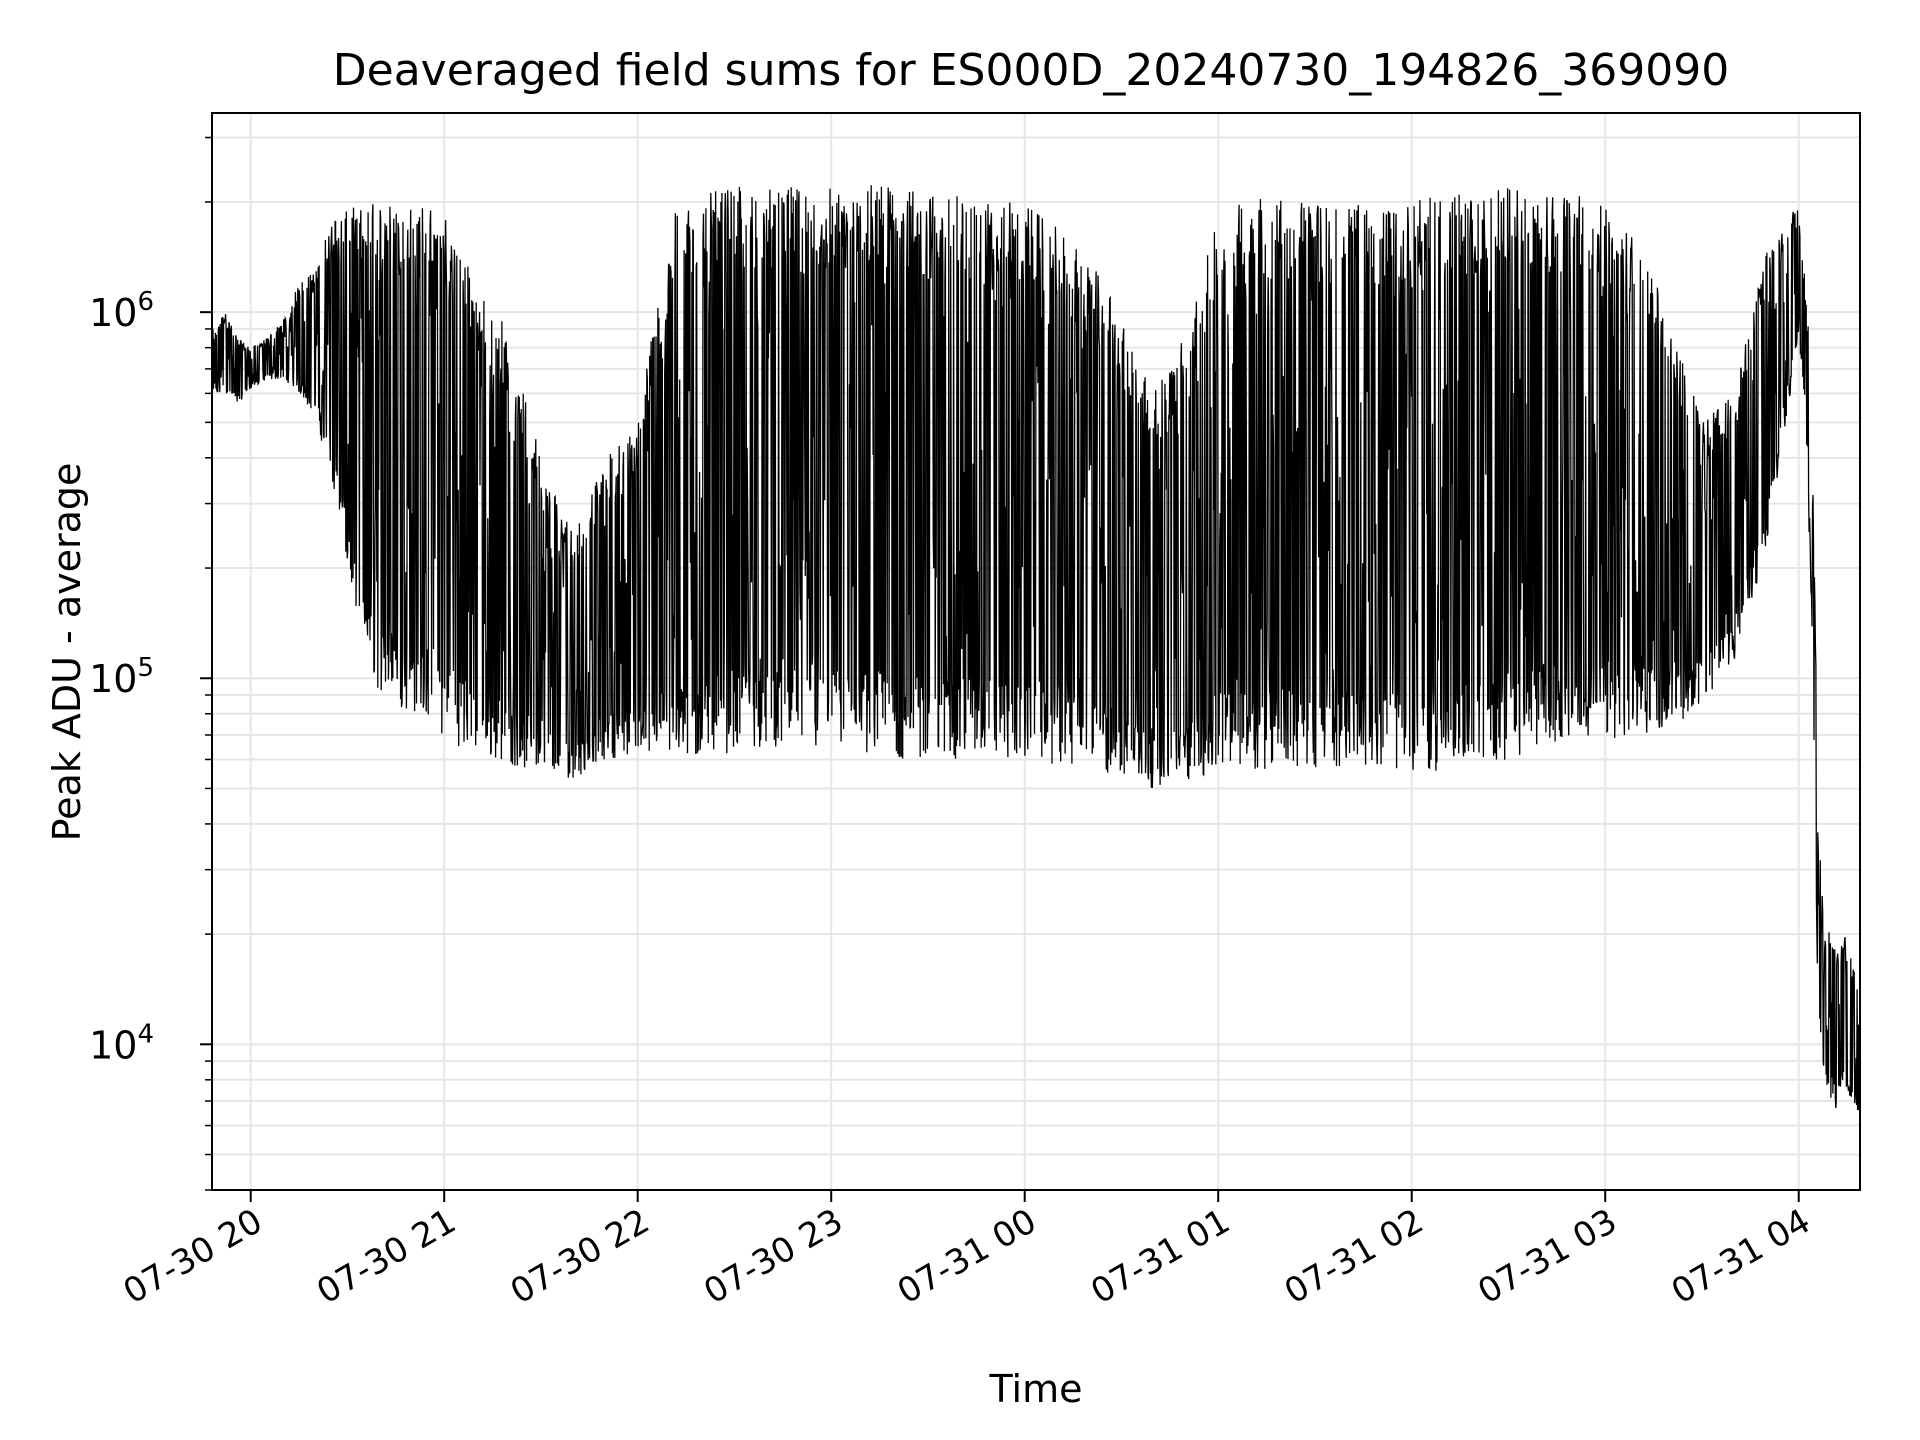 The height and width of the screenshot is (1440, 1920). I want to click on y-tick-exponent: 4, so click(145, 1034).